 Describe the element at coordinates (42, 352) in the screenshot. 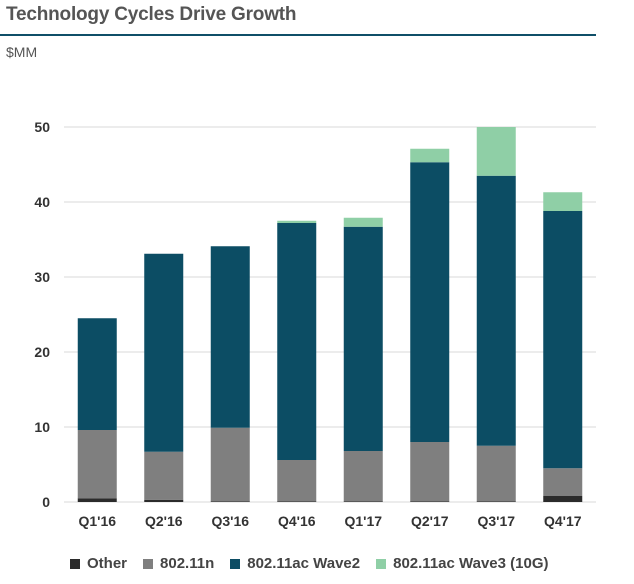

I see `y-tick-label: 20` at that location.